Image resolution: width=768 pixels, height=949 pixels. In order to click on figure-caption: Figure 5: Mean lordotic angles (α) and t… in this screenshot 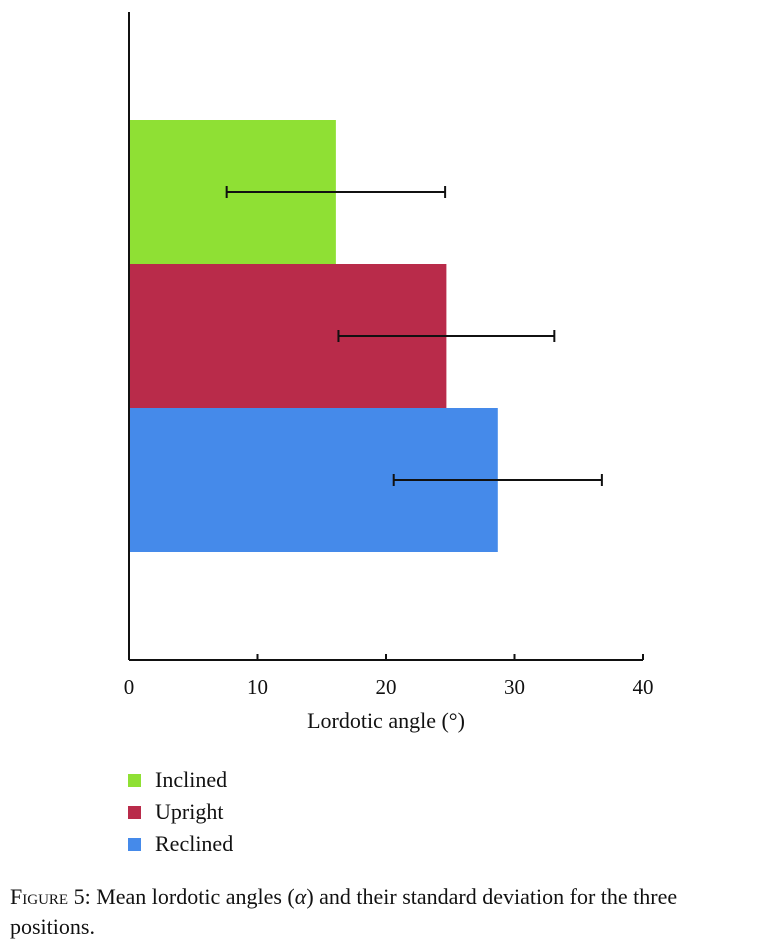, I will do `click(384, 912)`.